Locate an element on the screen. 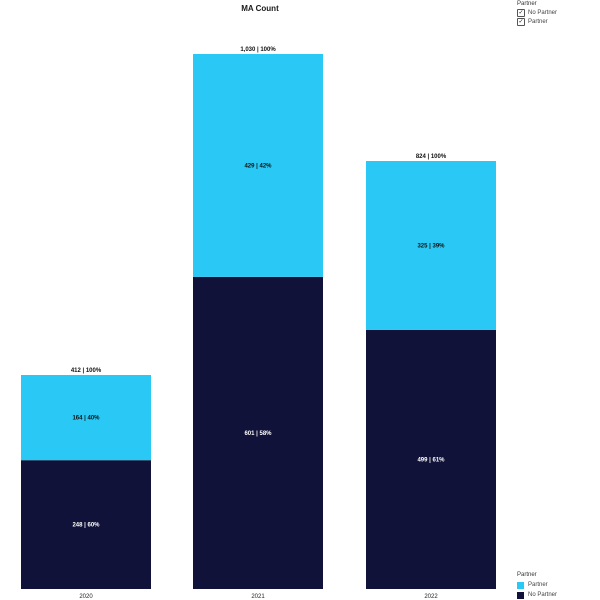  total-label-2020: 412 | 100% is located at coordinates (86, 371).